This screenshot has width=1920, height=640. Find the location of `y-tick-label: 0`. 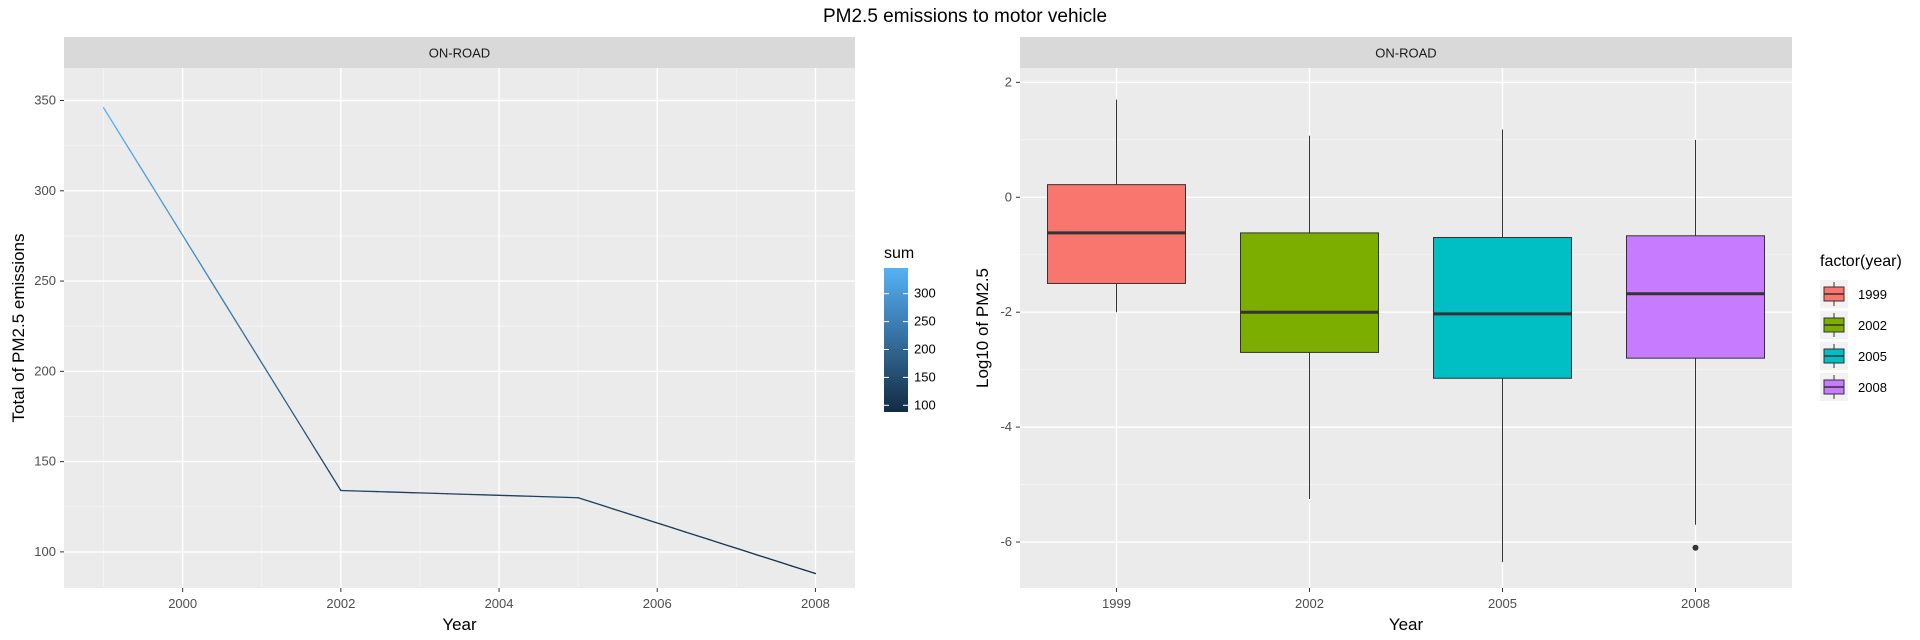

y-tick-label: 0 is located at coordinates (1008, 196).